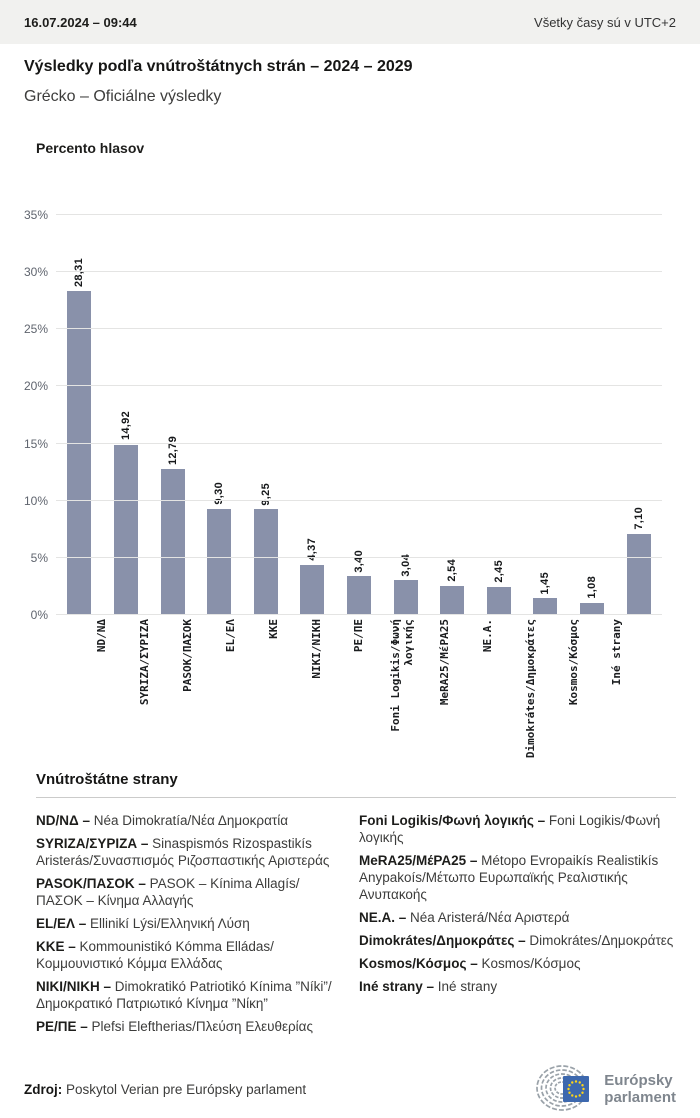 The width and height of the screenshot is (700, 1118). I want to click on legend-term: Dimokrátes/Δημοκράτες –, so click(442, 940).